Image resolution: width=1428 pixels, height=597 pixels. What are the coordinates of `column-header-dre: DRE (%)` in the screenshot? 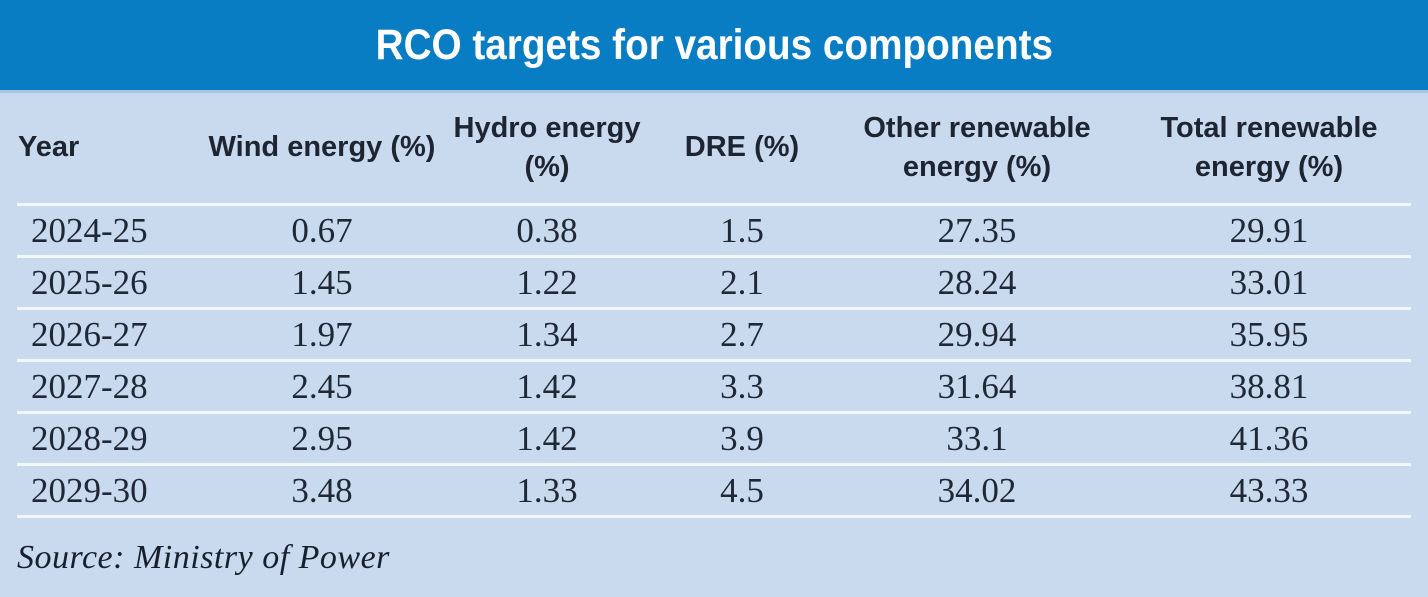 It's located at (742, 149).